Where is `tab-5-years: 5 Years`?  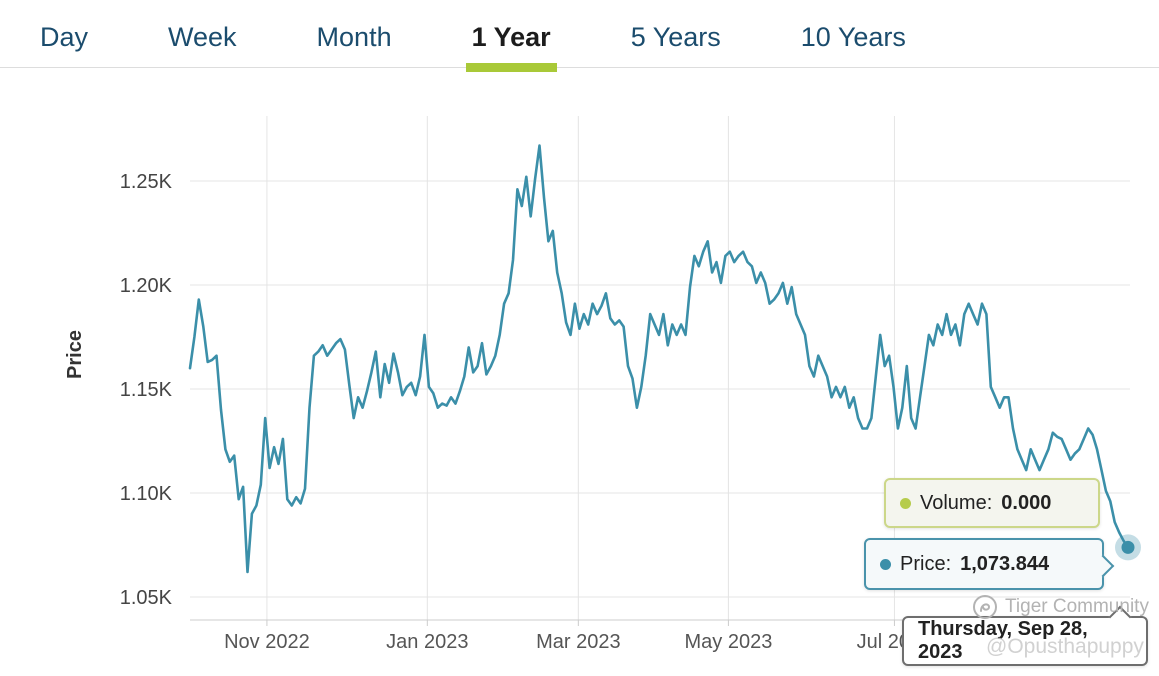
tab-5-years: 5 Years is located at coordinates (675, 37).